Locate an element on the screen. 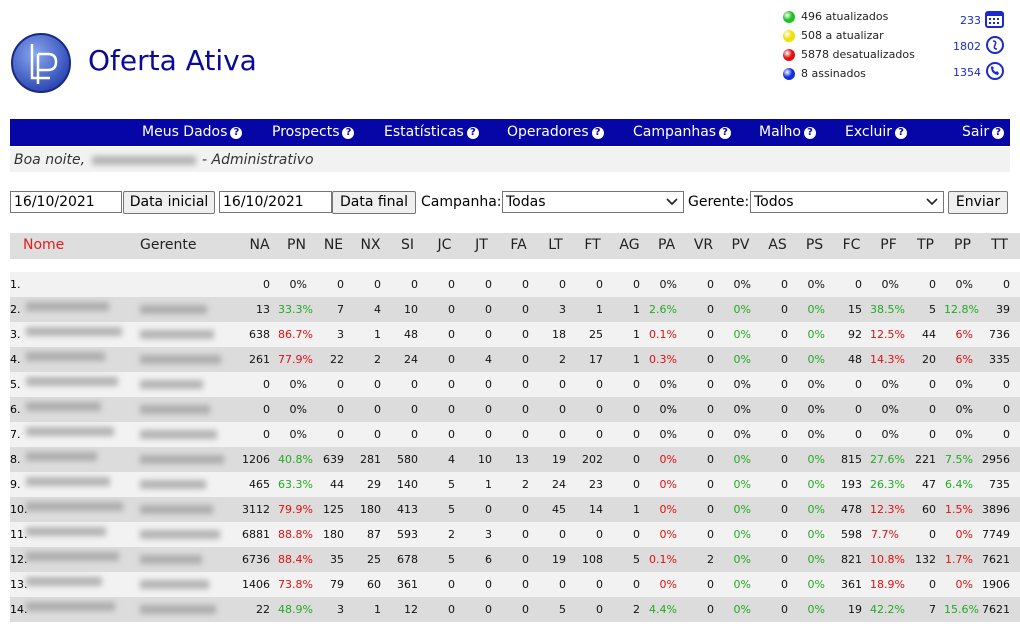  table-cell: 180 is located at coordinates (333, 534).